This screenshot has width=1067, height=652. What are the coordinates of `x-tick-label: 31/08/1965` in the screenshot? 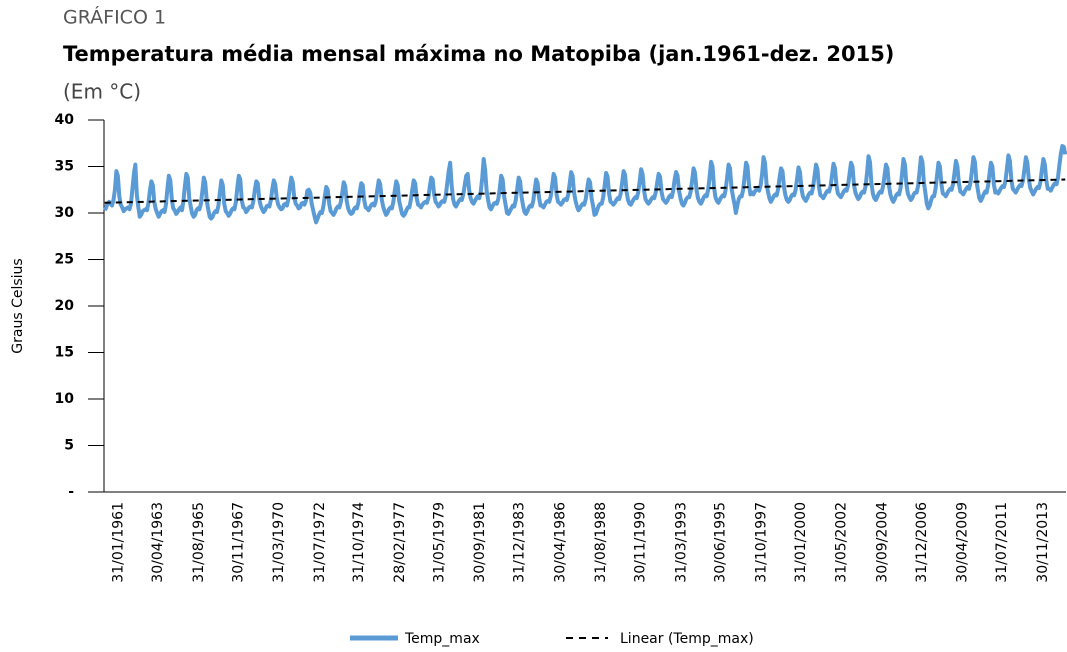 It's located at (199, 542).